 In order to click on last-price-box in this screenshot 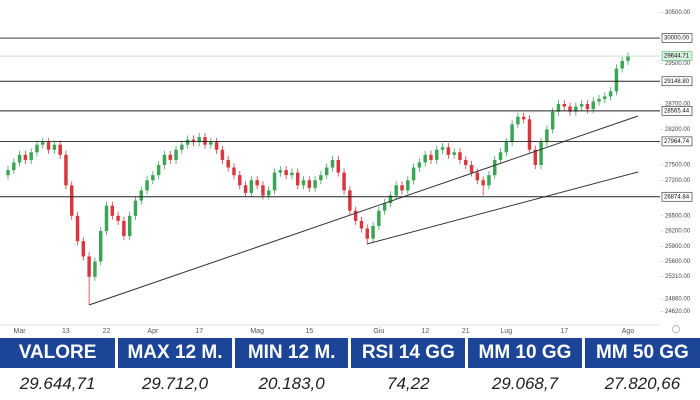, I will do `click(677, 56)`.